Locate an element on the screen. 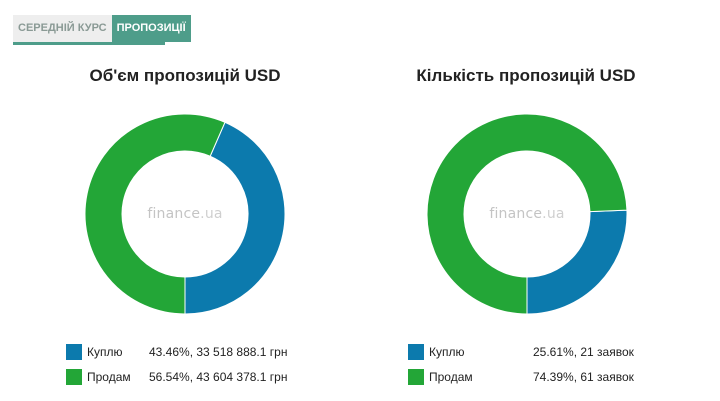 This screenshot has width=720, height=401. legend-item-sell: Продам 74.39%, 61 заявок is located at coordinates (538, 380).